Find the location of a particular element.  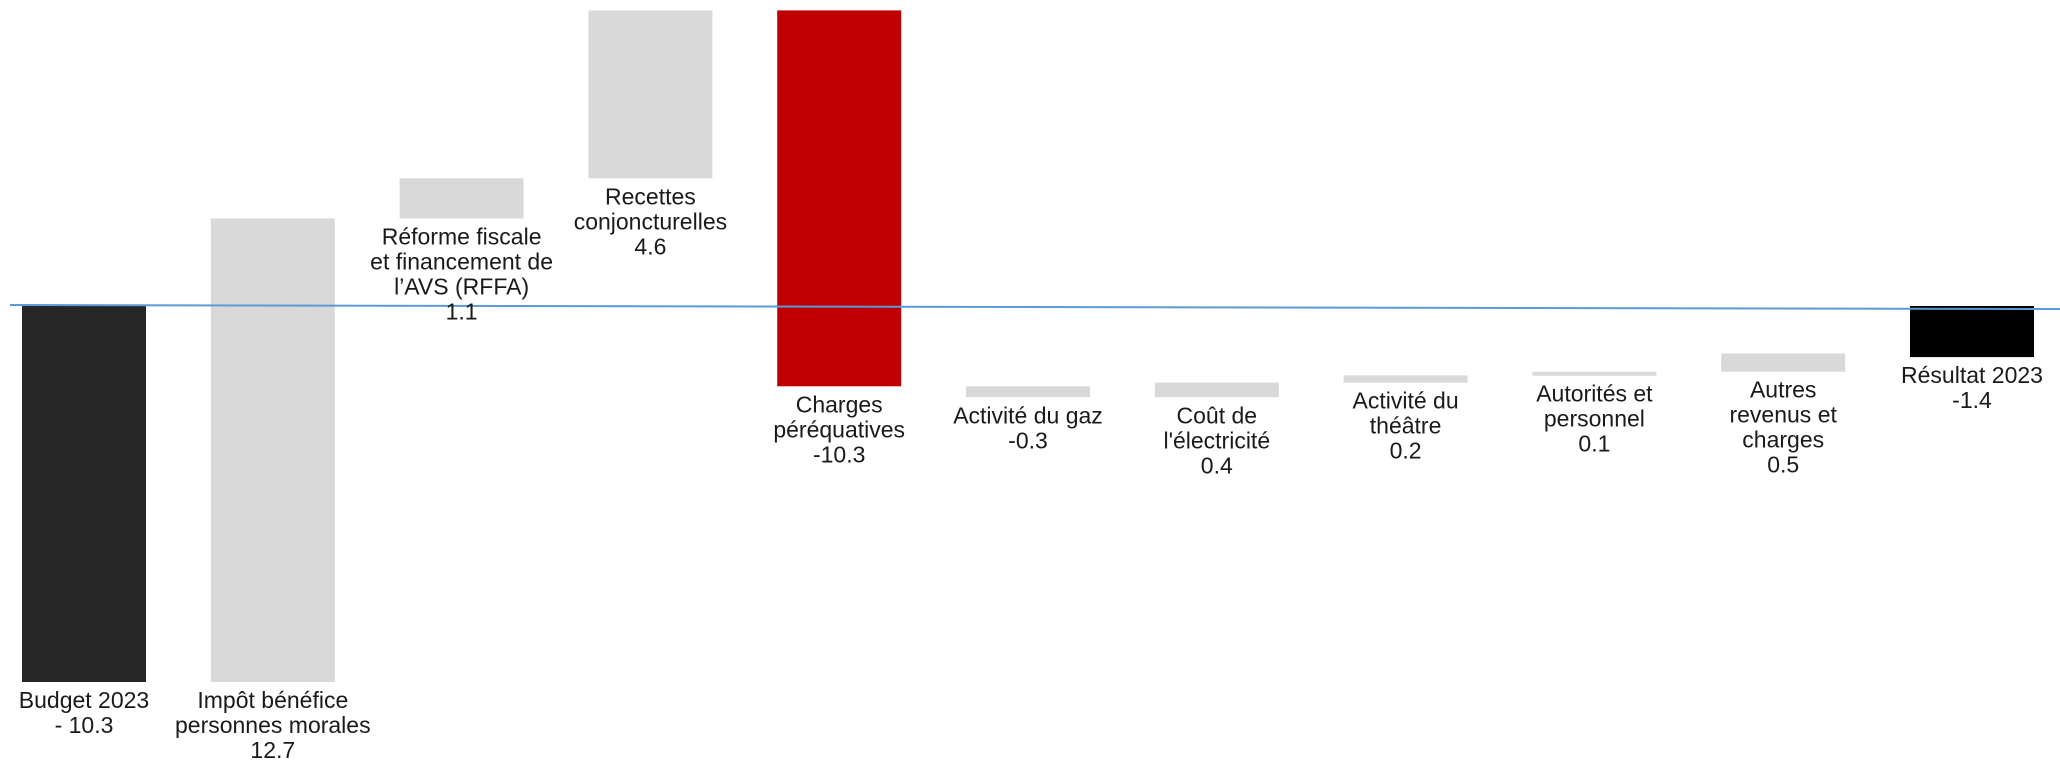

bar-value-6: -0.3 is located at coordinates (1028, 440).